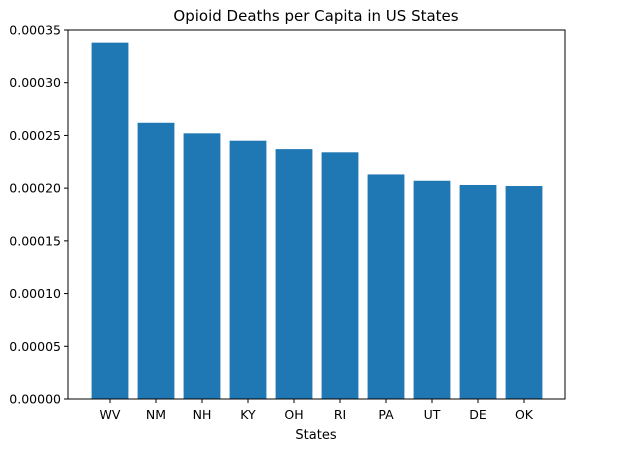 This screenshot has height=451, width=628. I want to click on y-tick-label: 0.00015, so click(35, 240).